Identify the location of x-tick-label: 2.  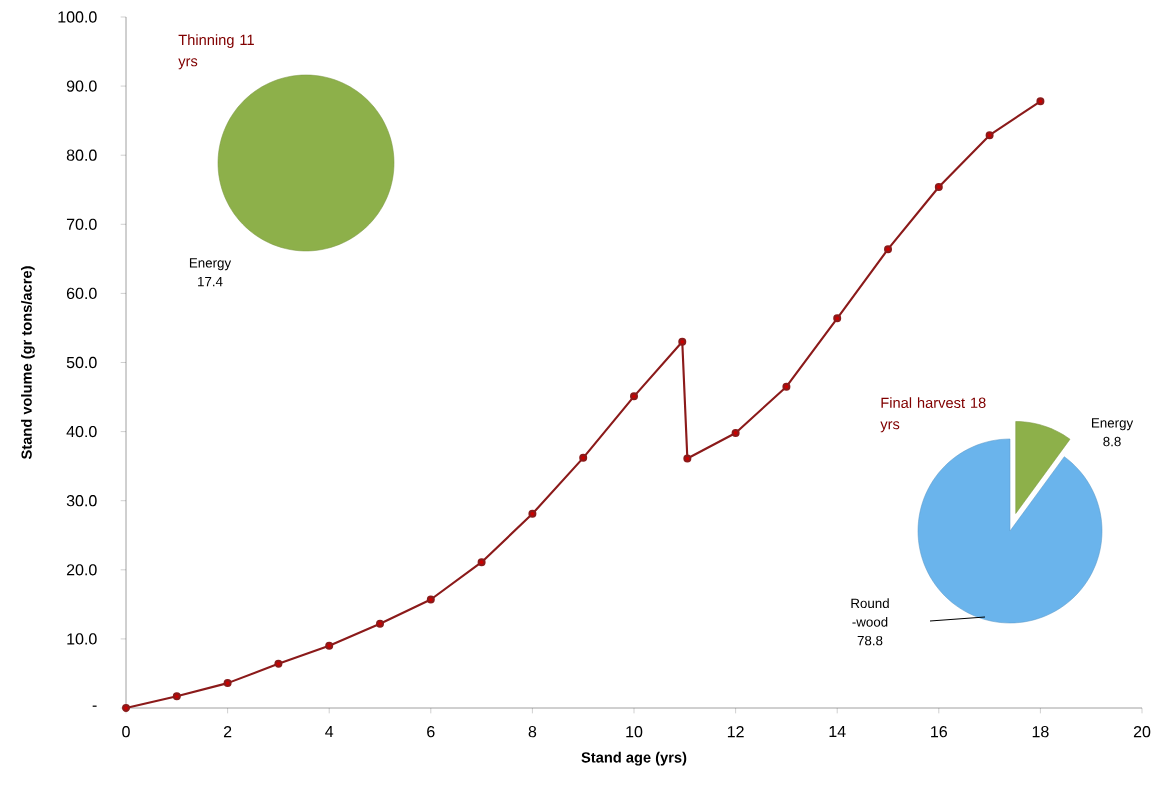
(227, 732).